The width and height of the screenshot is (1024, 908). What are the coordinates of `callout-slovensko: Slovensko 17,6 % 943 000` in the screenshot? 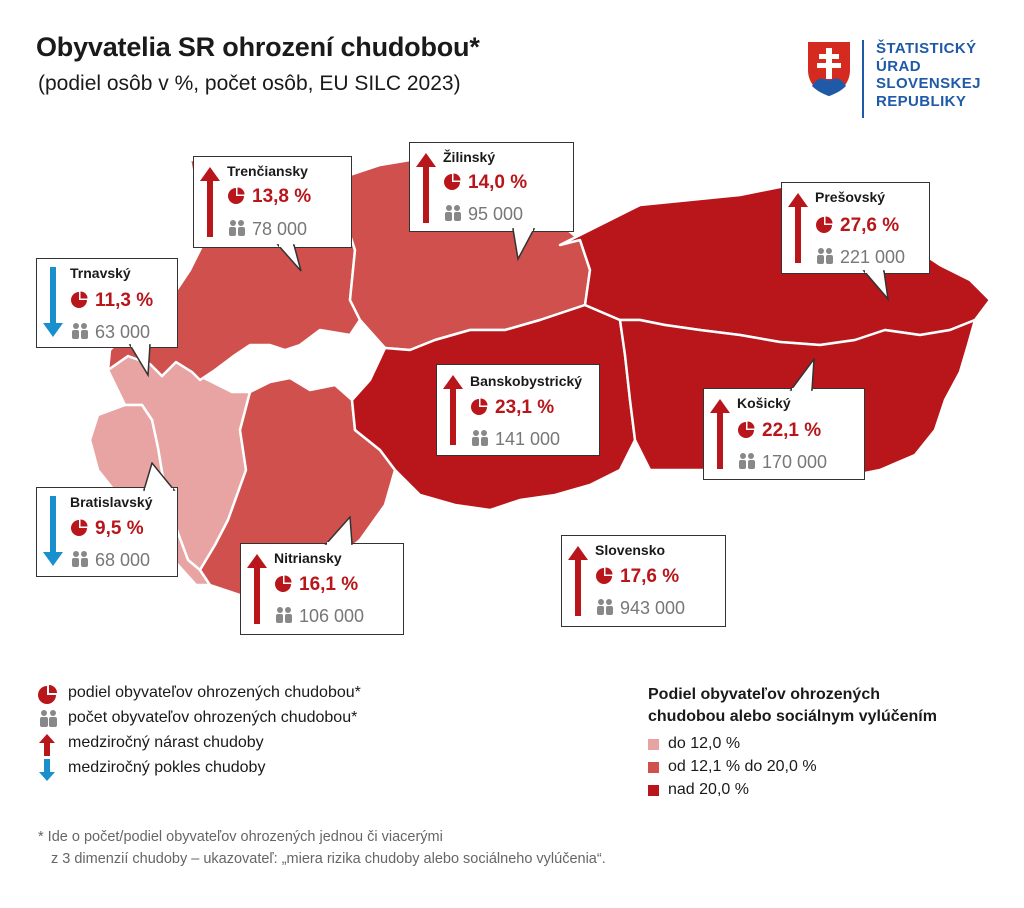 It's located at (643, 581).